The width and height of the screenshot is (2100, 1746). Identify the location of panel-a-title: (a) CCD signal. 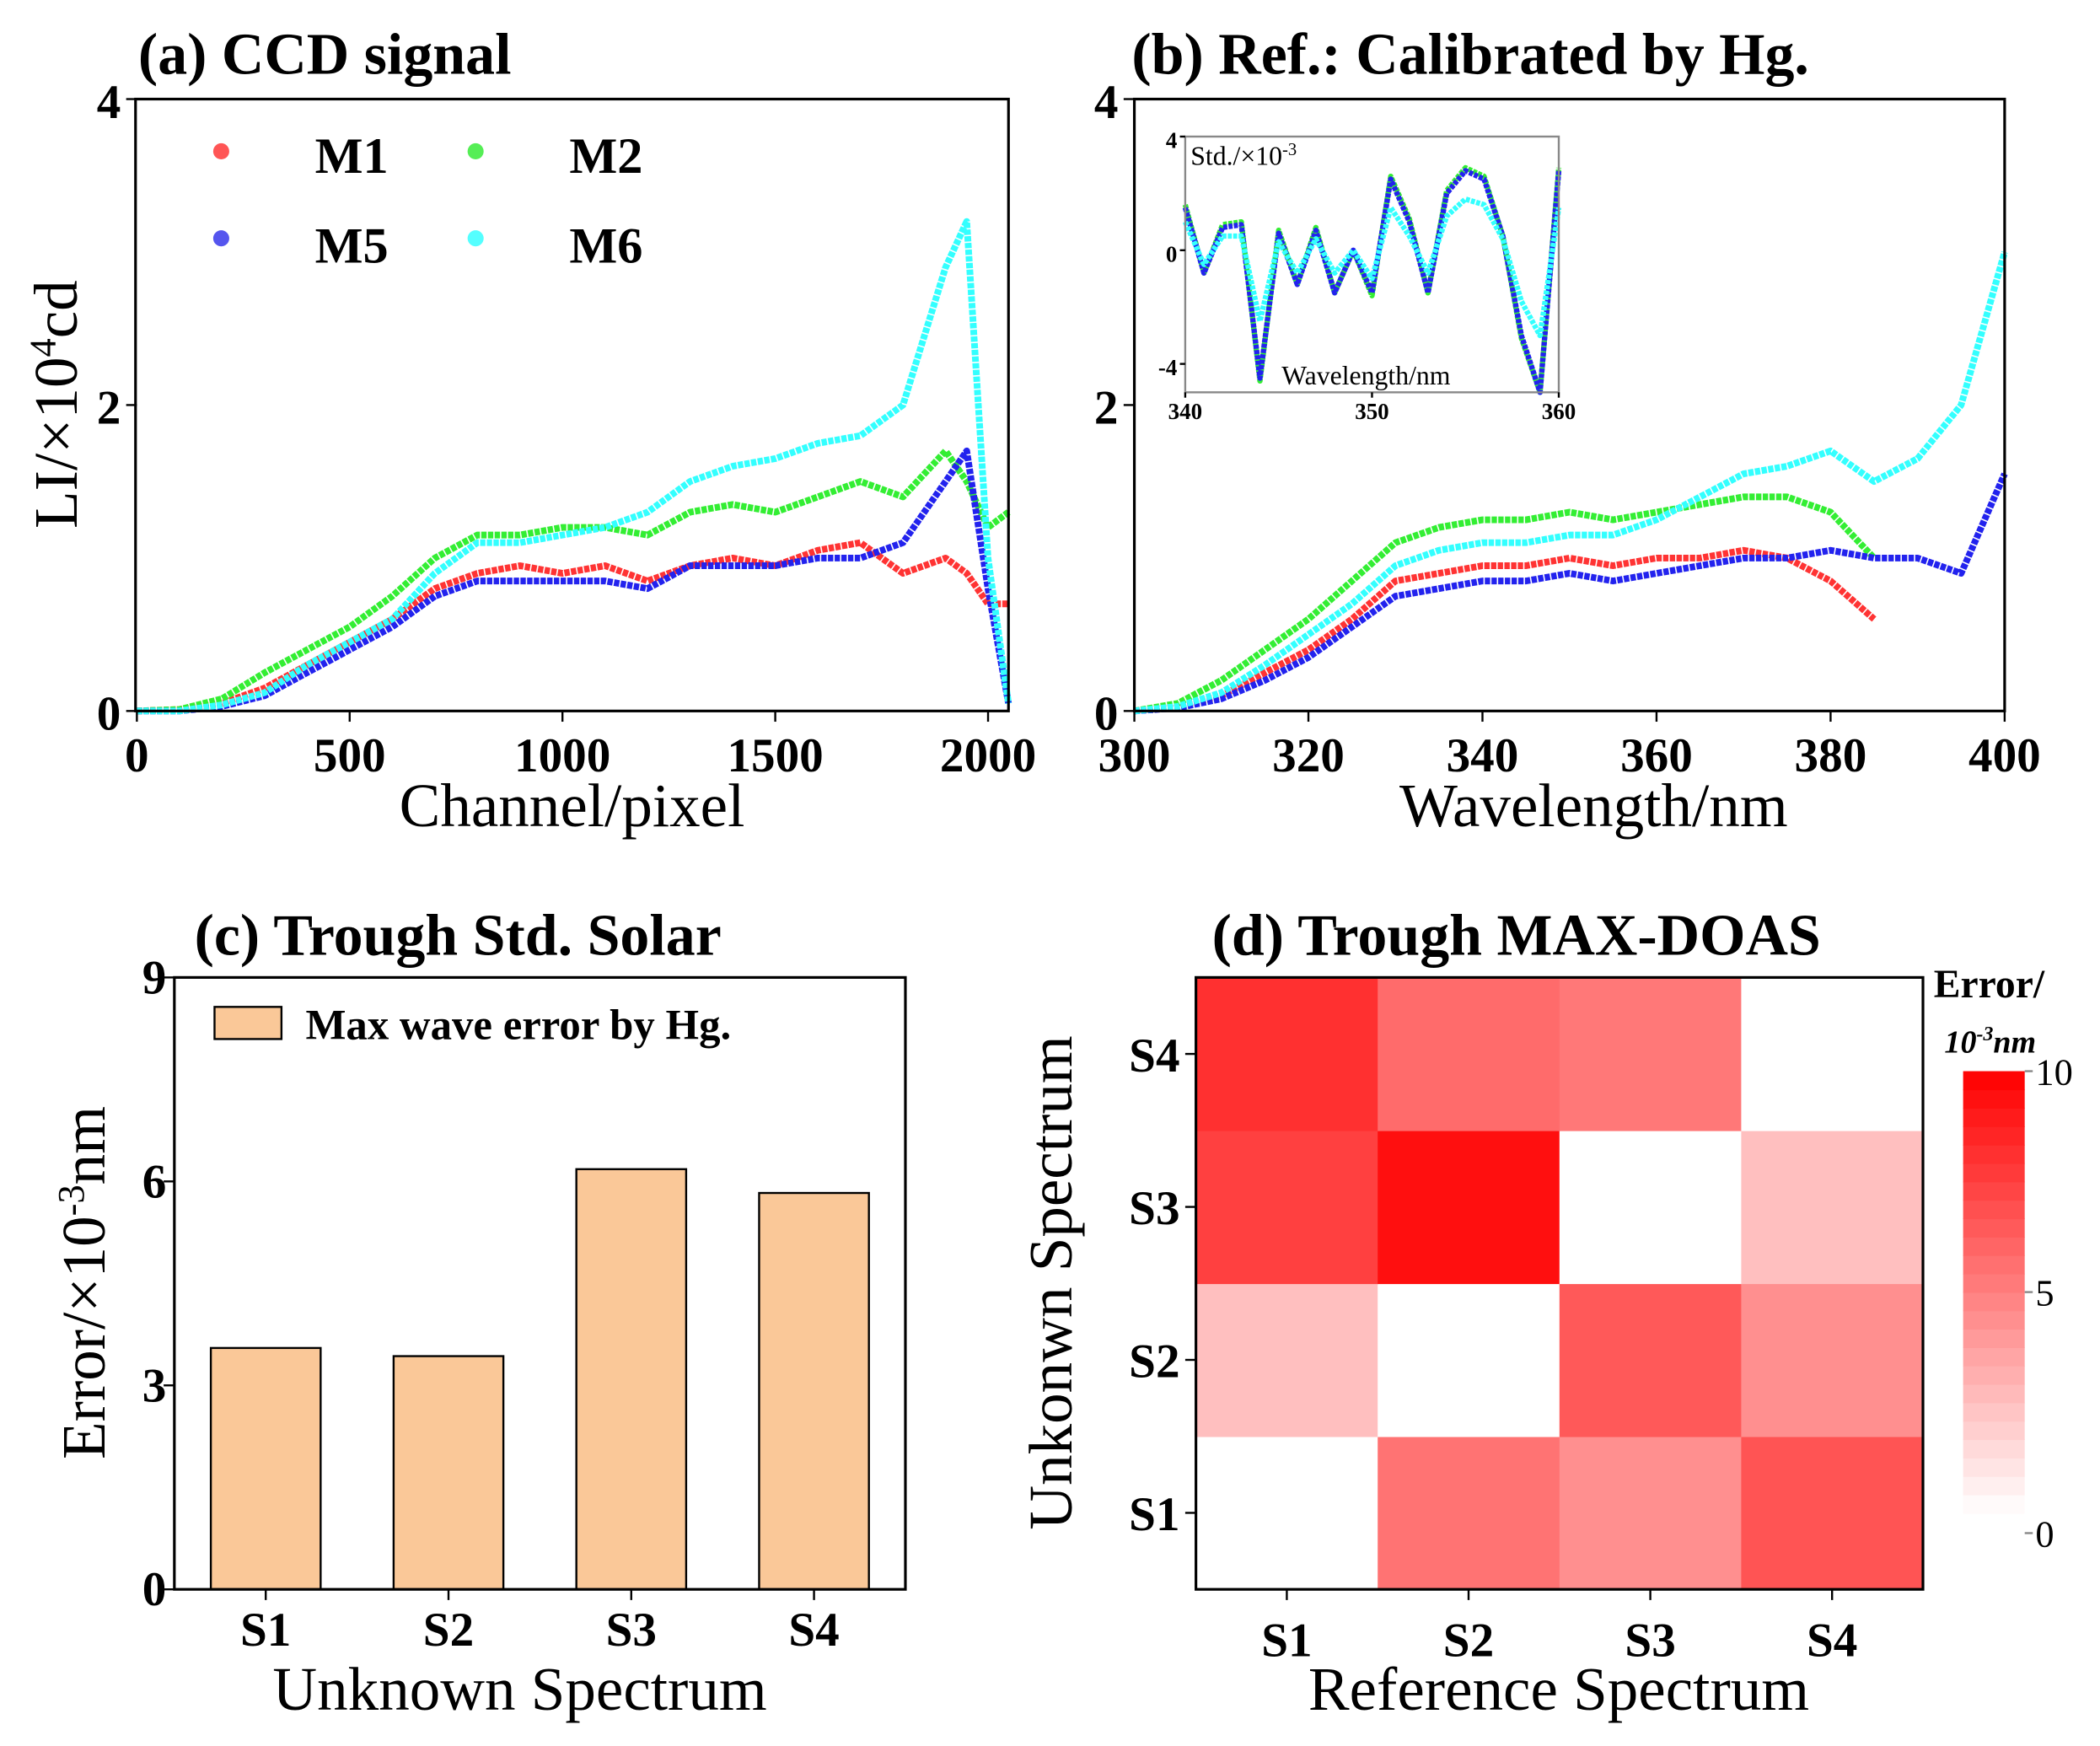
(325, 54).